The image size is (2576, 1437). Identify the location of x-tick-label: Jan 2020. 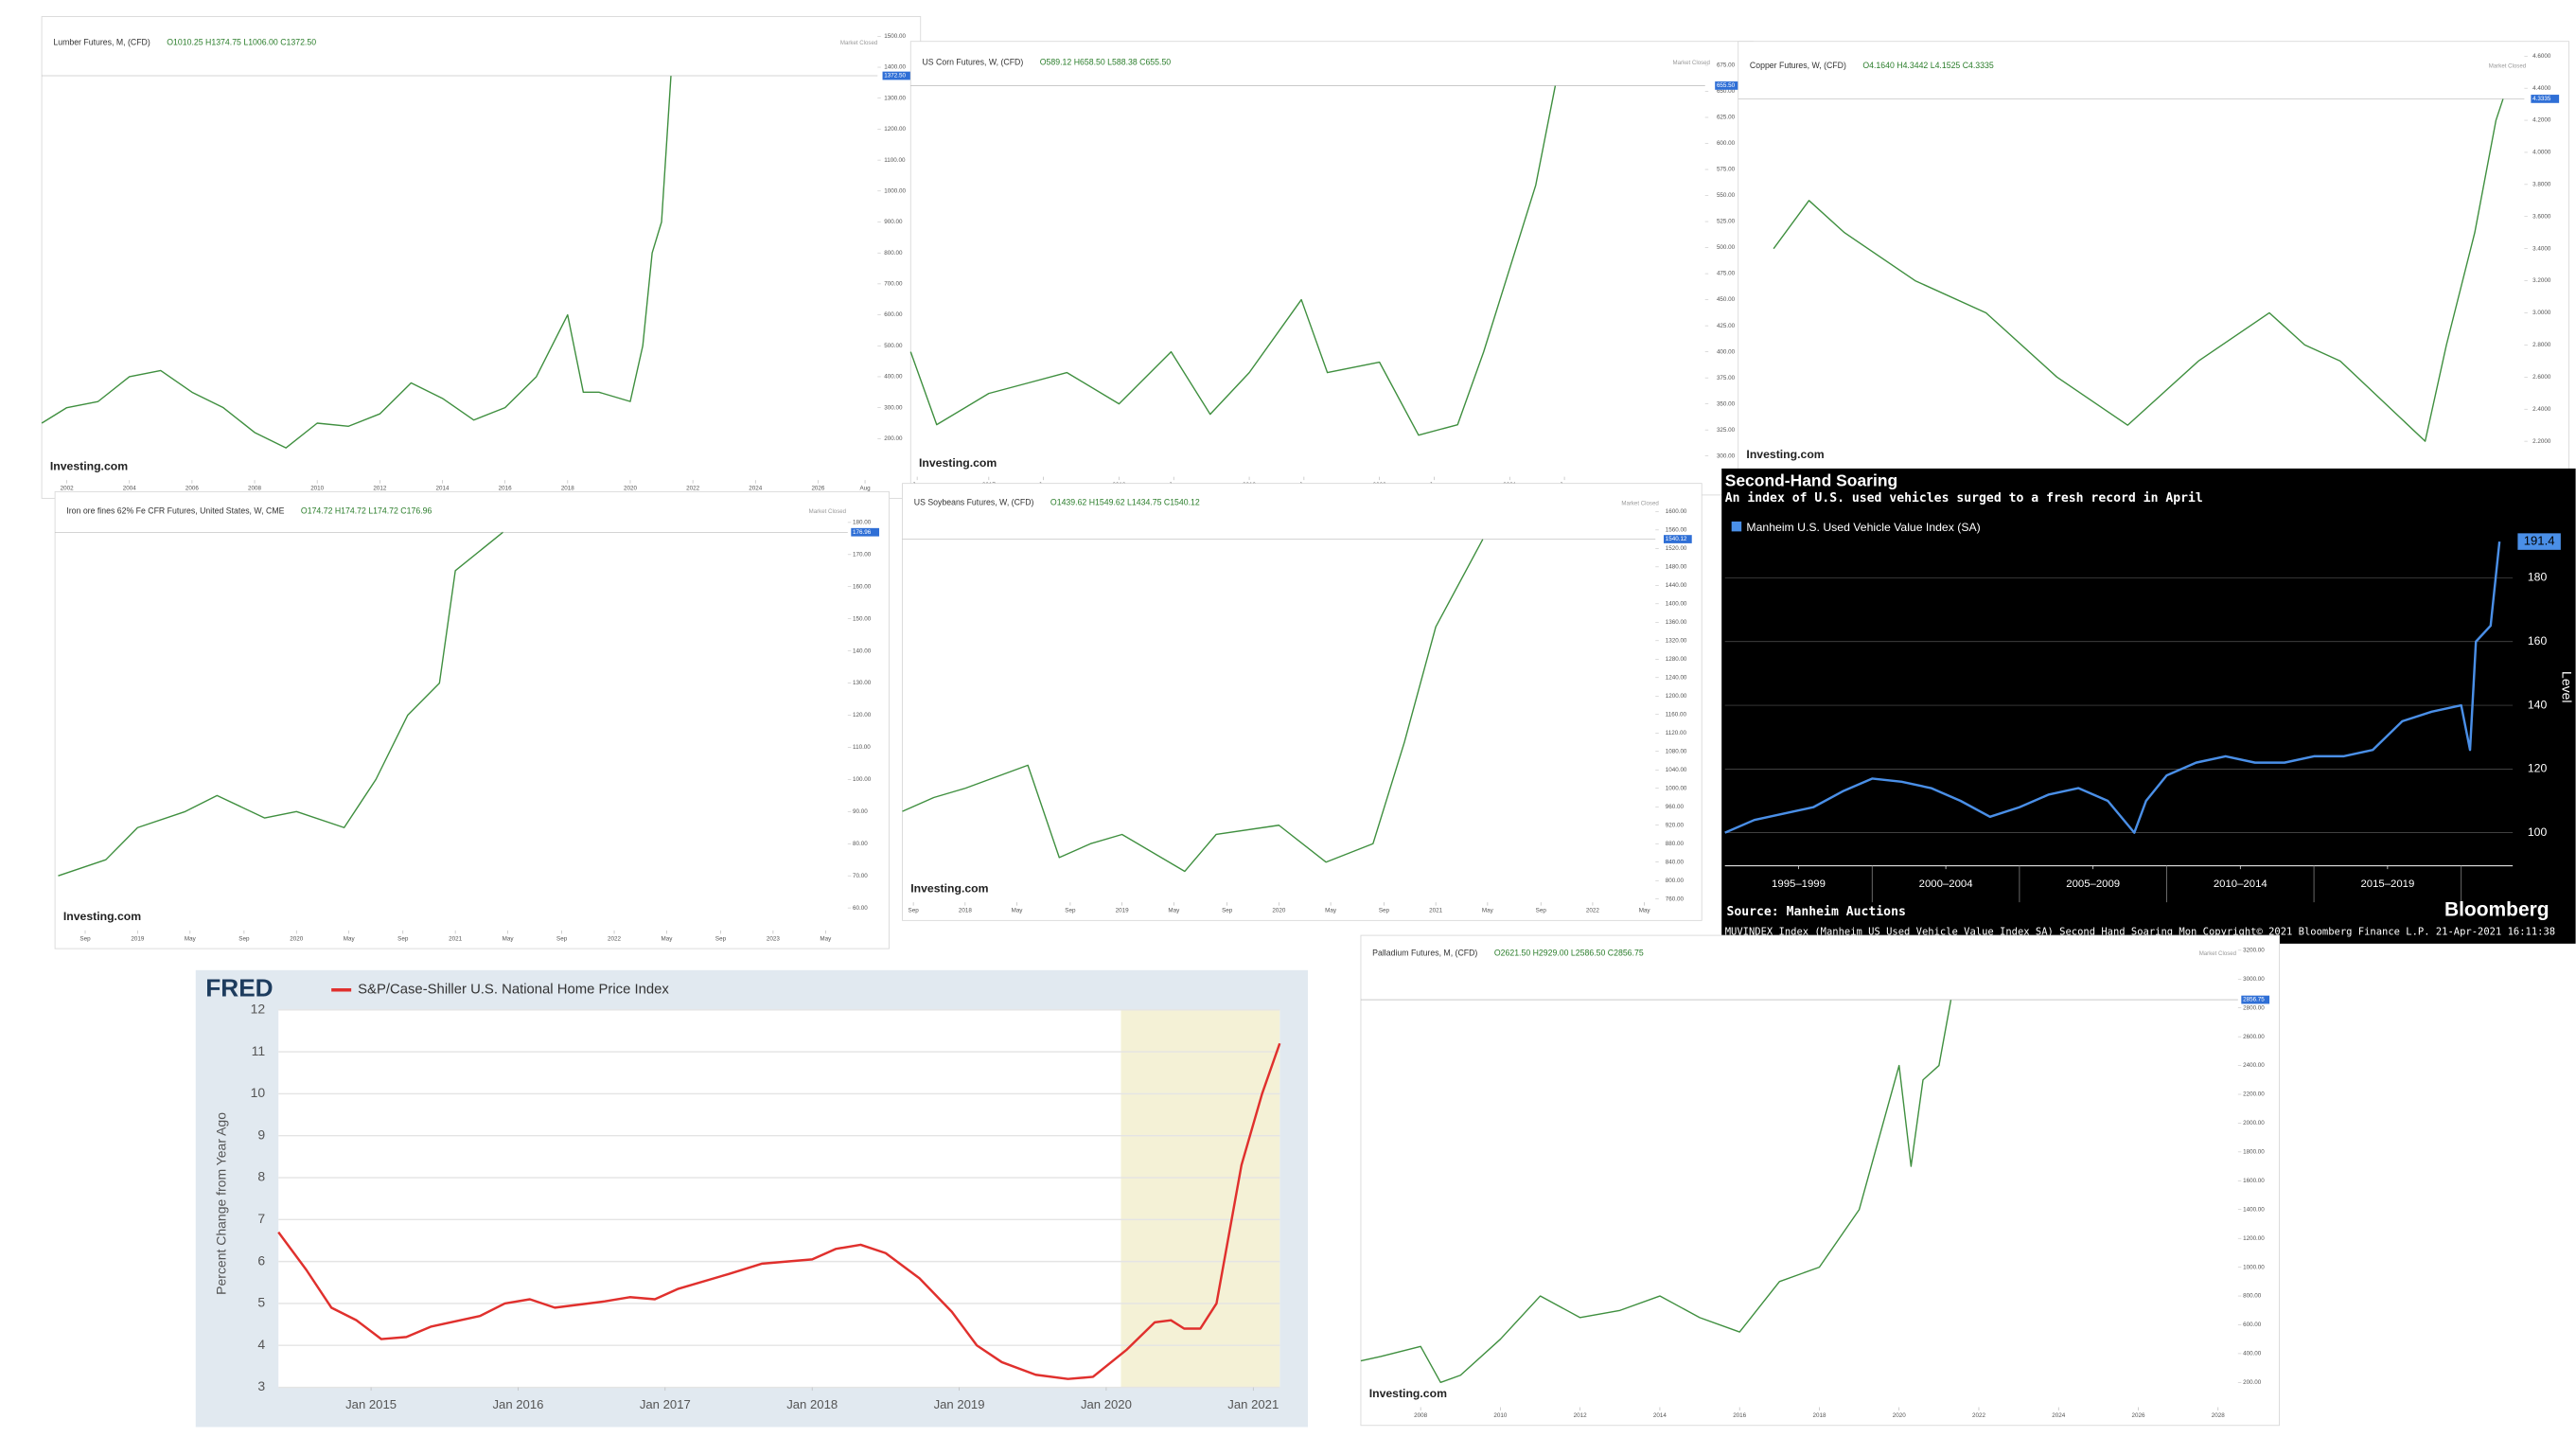
(1106, 1404).